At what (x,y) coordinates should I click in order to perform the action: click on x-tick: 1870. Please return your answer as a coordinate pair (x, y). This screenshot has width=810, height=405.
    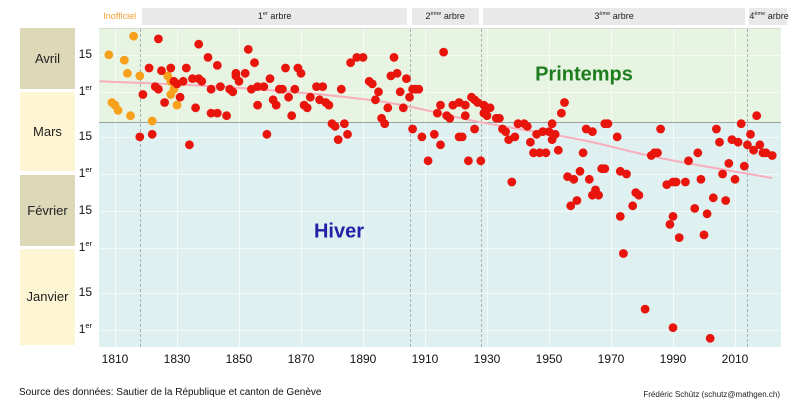
    Looking at the image, I should click on (301, 359).